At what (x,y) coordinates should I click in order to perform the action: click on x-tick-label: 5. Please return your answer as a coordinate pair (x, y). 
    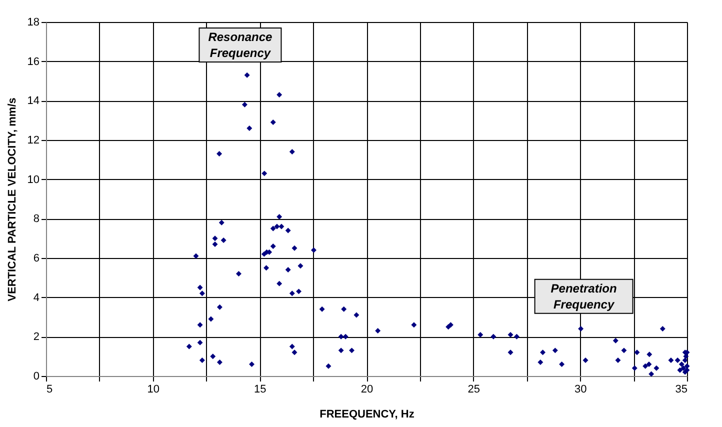
    Looking at the image, I should click on (49, 390).